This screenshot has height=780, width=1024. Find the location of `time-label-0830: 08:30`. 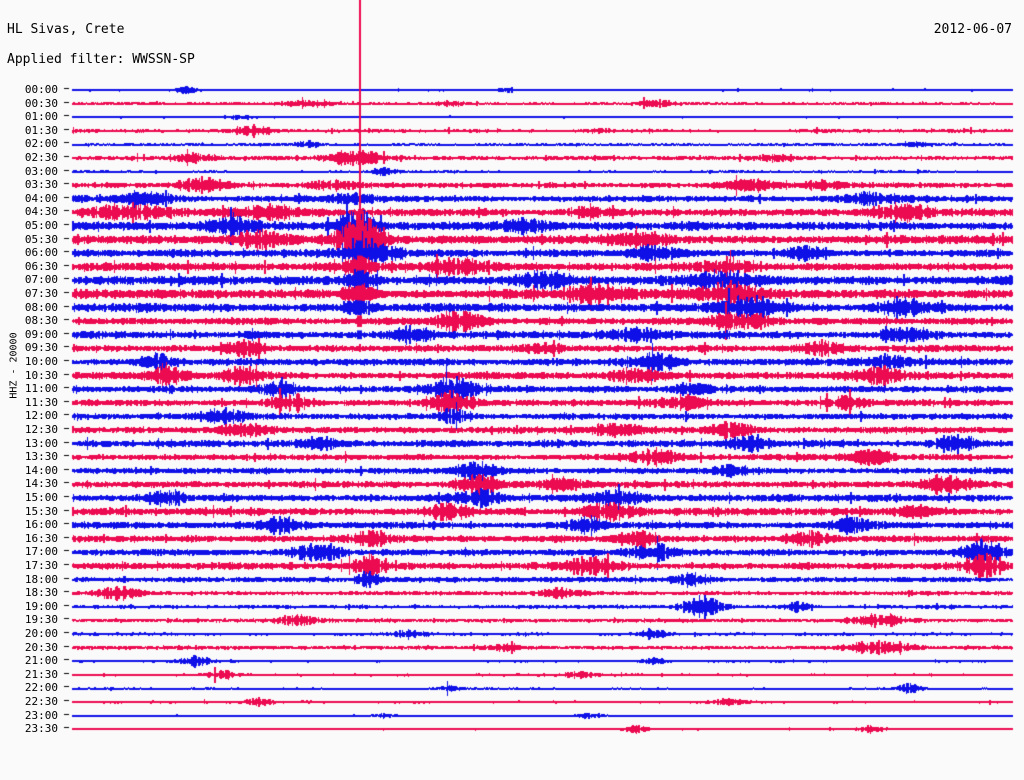

time-label-0830: 08:30 is located at coordinates (41, 321).